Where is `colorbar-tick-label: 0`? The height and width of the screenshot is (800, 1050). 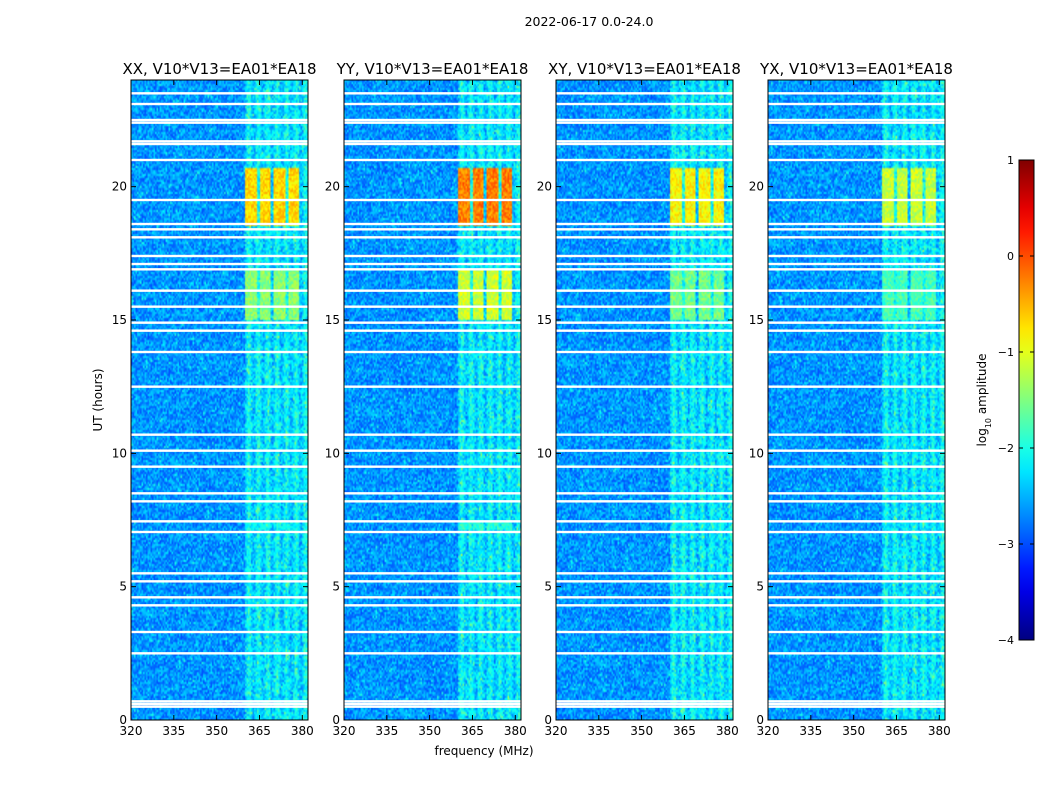
colorbar-tick-label: 0 is located at coordinates (1010, 256).